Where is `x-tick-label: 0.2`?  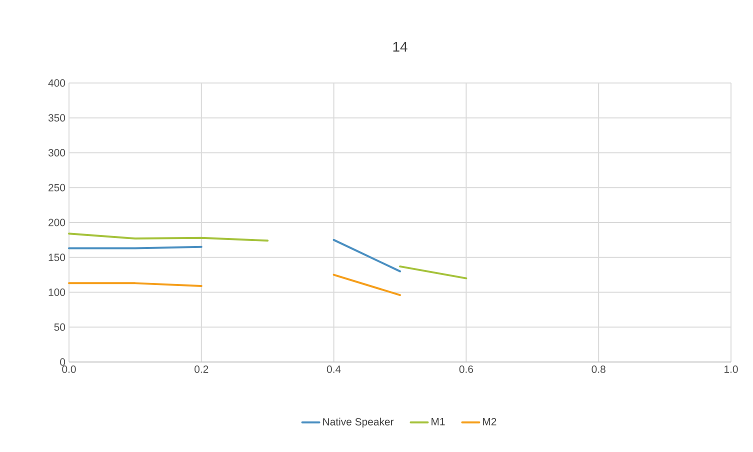
x-tick-label: 0.2 is located at coordinates (201, 369).